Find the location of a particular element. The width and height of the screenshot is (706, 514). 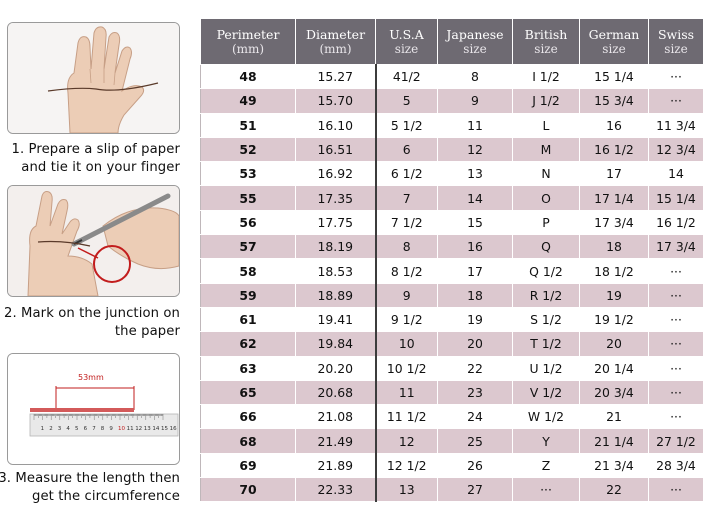

cell-german: 17 3/4 is located at coordinates (614, 222).